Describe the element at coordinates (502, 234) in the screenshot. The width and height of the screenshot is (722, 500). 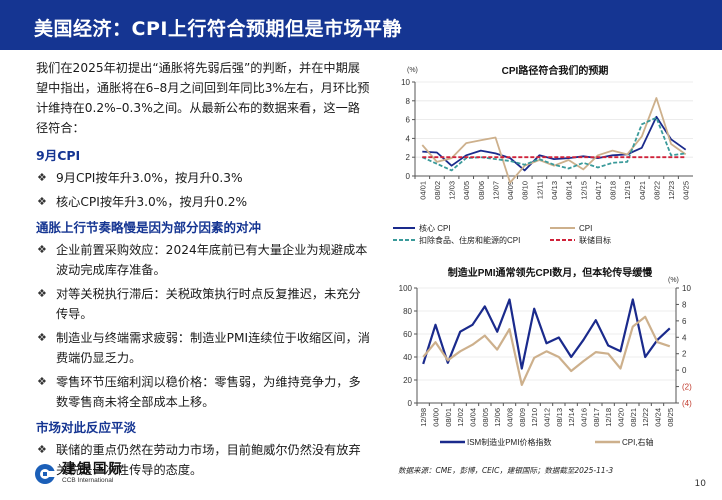
I see `chart-legend: 核心 CPI CPI 扣除食品、住房和能源的CPI 联储目标` at that location.